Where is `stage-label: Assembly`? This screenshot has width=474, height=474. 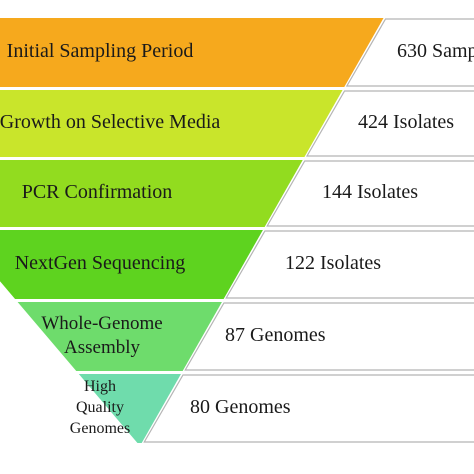 stage-label: Assembly is located at coordinates (102, 347).